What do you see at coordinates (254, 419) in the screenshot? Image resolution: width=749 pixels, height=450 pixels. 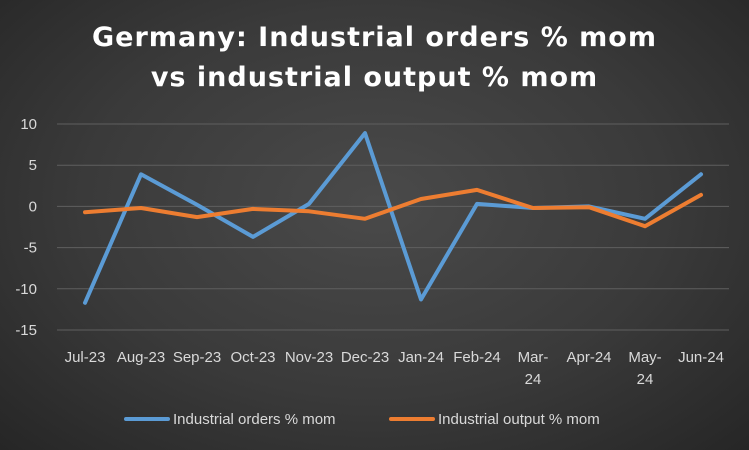 I see `legend-label-1: Industrial orders % mom` at bounding box center [254, 419].